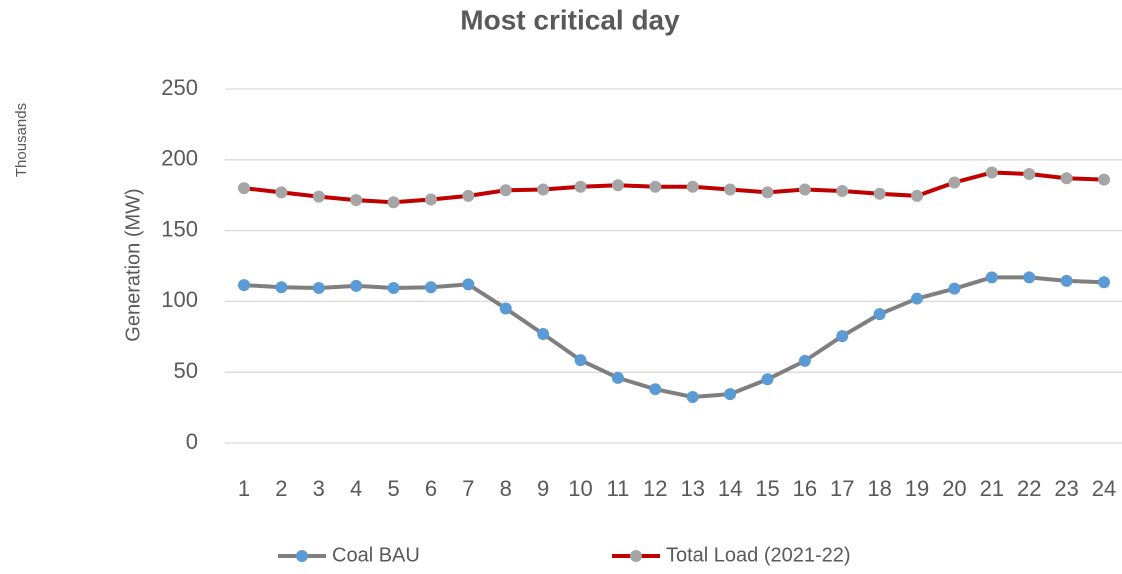 The width and height of the screenshot is (1122, 574). What do you see at coordinates (805, 488) in the screenshot?
I see `x-tick-label: 16` at bounding box center [805, 488].